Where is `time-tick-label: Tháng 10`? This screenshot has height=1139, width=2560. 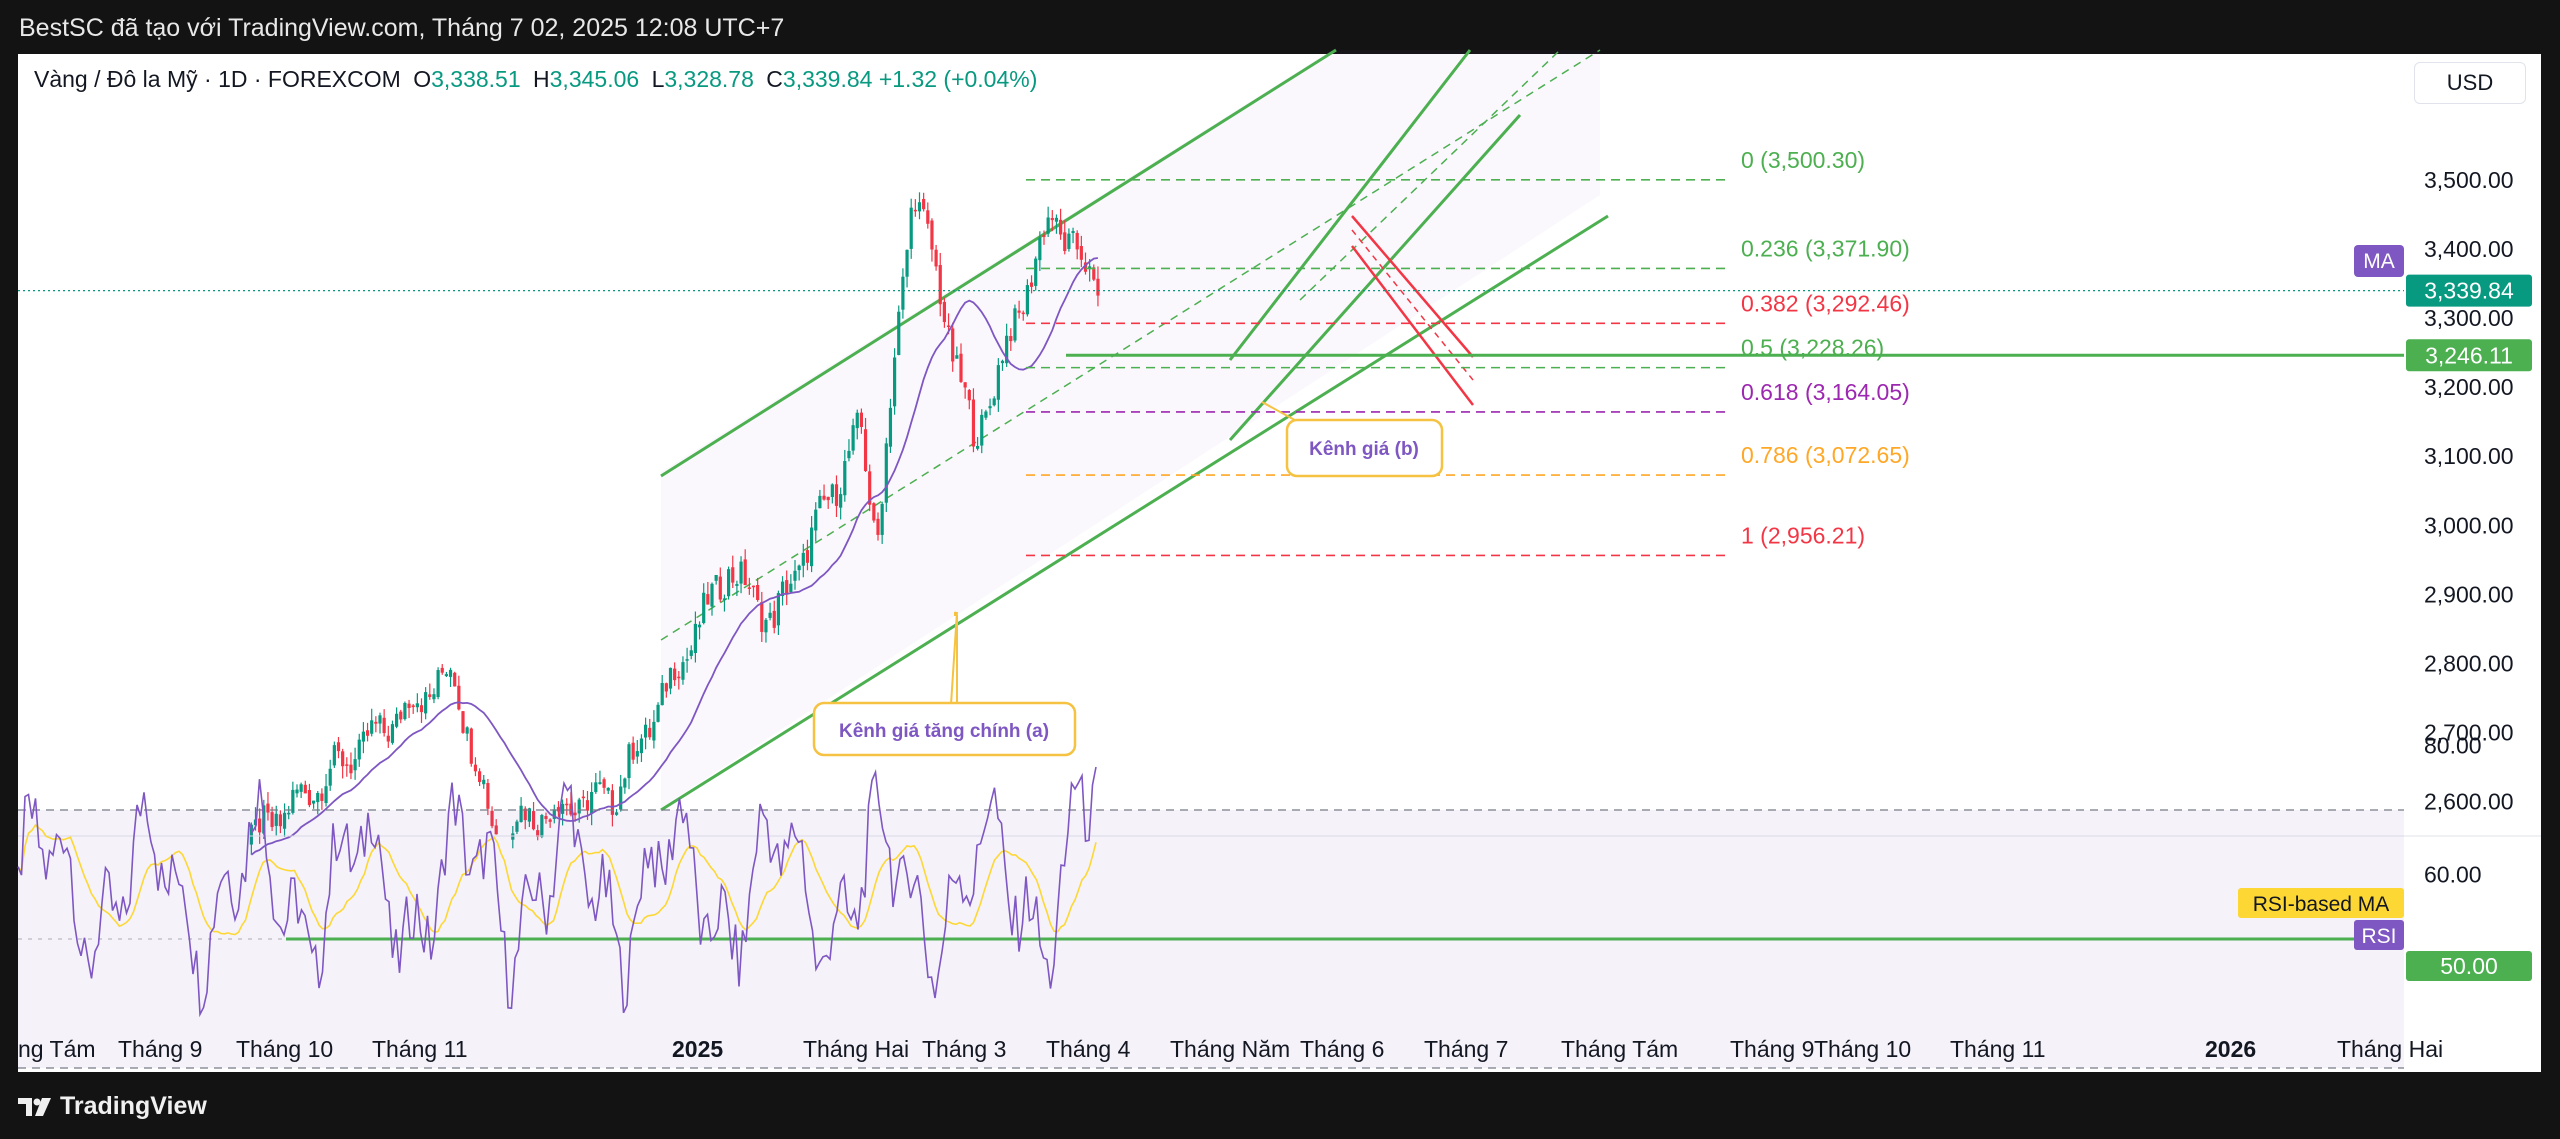 time-tick-label: Tháng 10 is located at coordinates (1862, 1049).